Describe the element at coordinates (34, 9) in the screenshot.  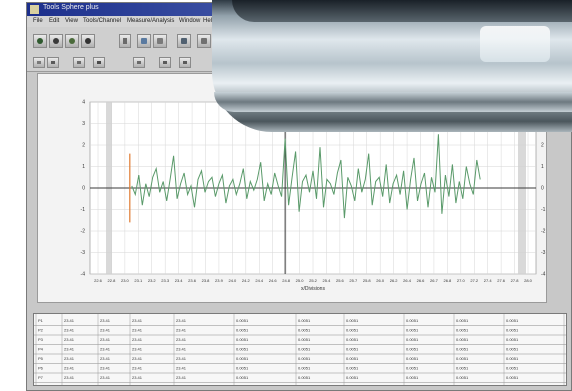
I see `app-icon` at that location.